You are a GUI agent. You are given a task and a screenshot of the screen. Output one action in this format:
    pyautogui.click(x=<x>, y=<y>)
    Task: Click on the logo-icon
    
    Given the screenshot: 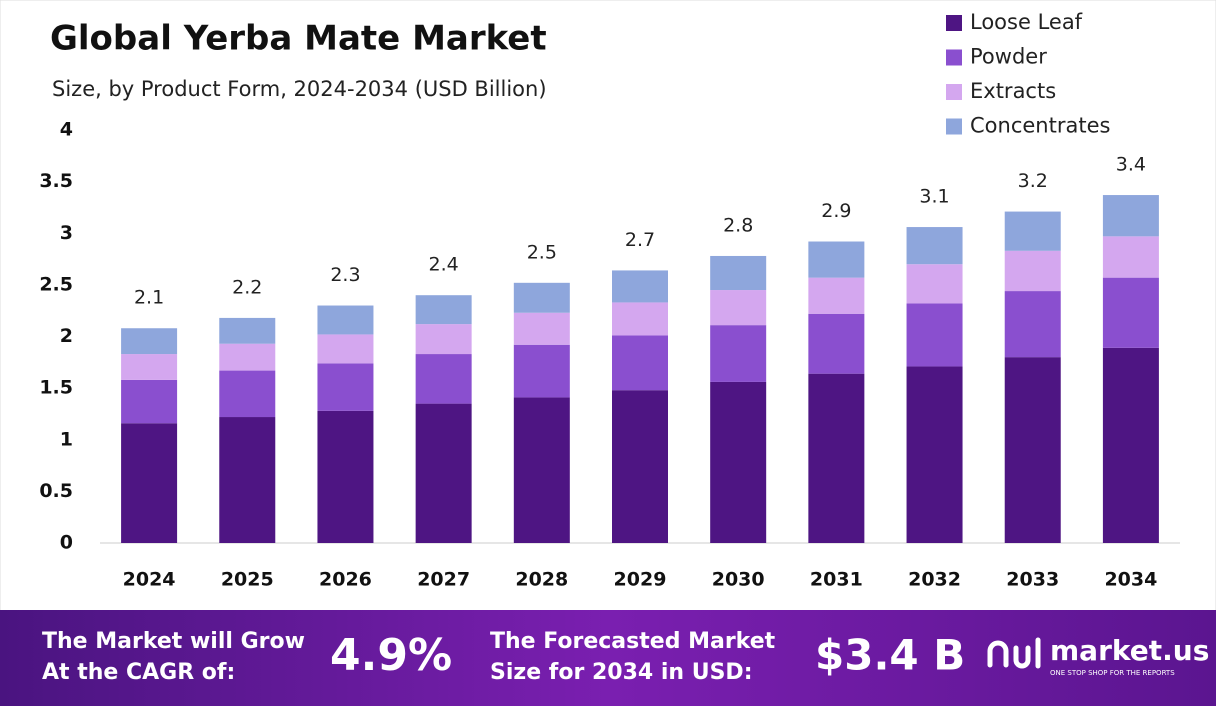 What is the action you would take?
    pyautogui.click(x=1014, y=653)
    